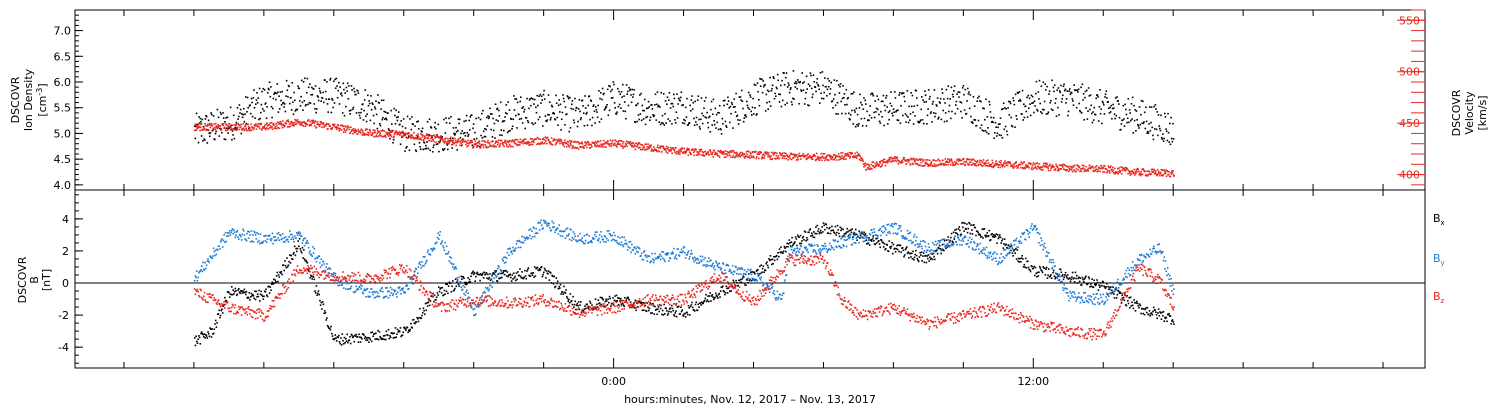 Image resolution: width=1500 pixels, height=410 pixels. I want to click on ion-density-axis-unit: [cm-3], so click(42, 99).